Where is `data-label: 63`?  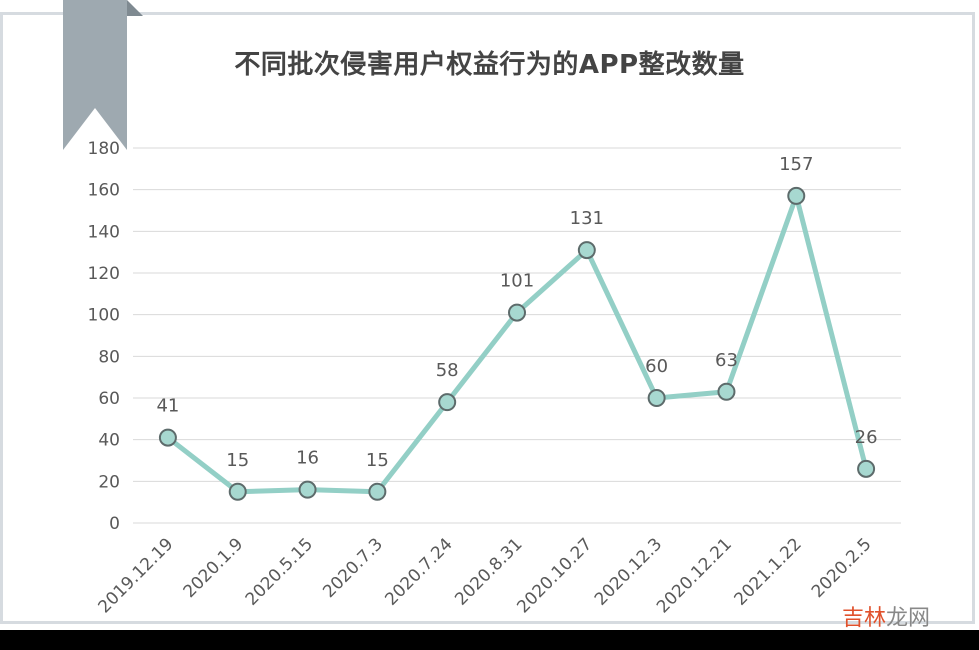 data-label: 63 is located at coordinates (726, 360).